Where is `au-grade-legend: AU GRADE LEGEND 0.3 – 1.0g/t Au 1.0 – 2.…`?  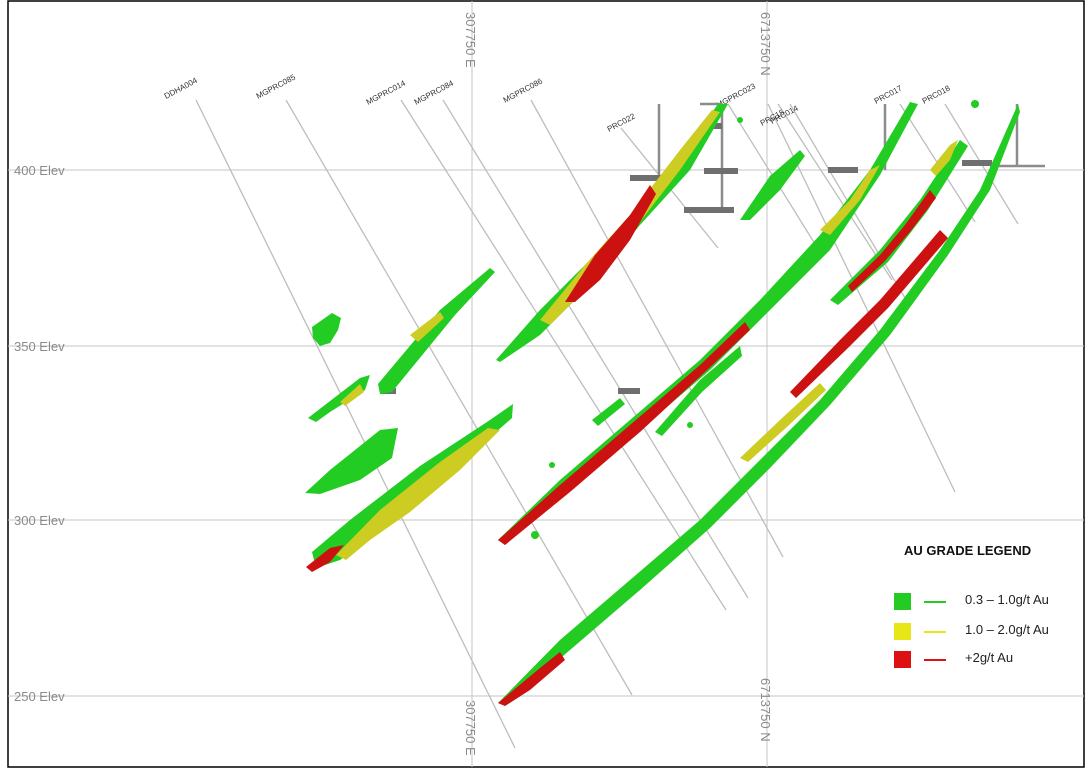
au-grade-legend: AU GRADE LEGEND 0.3 – 1.0g/t Au 1.0 – 2.… is located at coordinates (982, 610).